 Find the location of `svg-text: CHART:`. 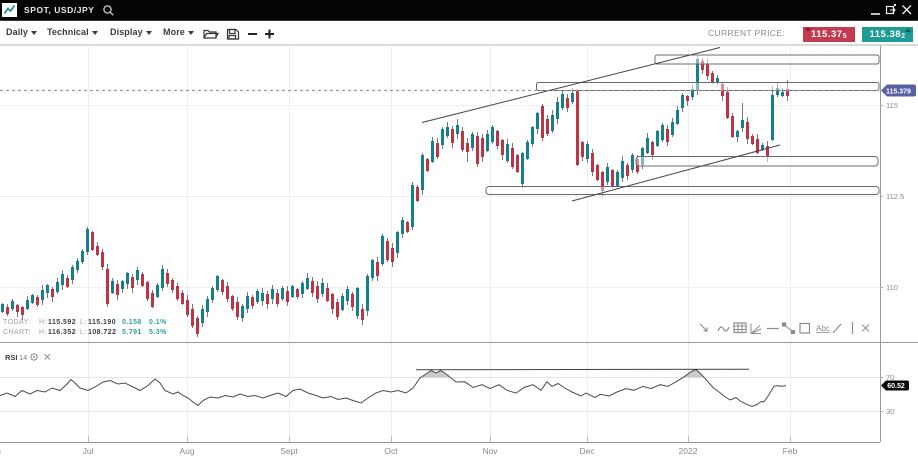

svg-text: CHART: is located at coordinates (17, 332).